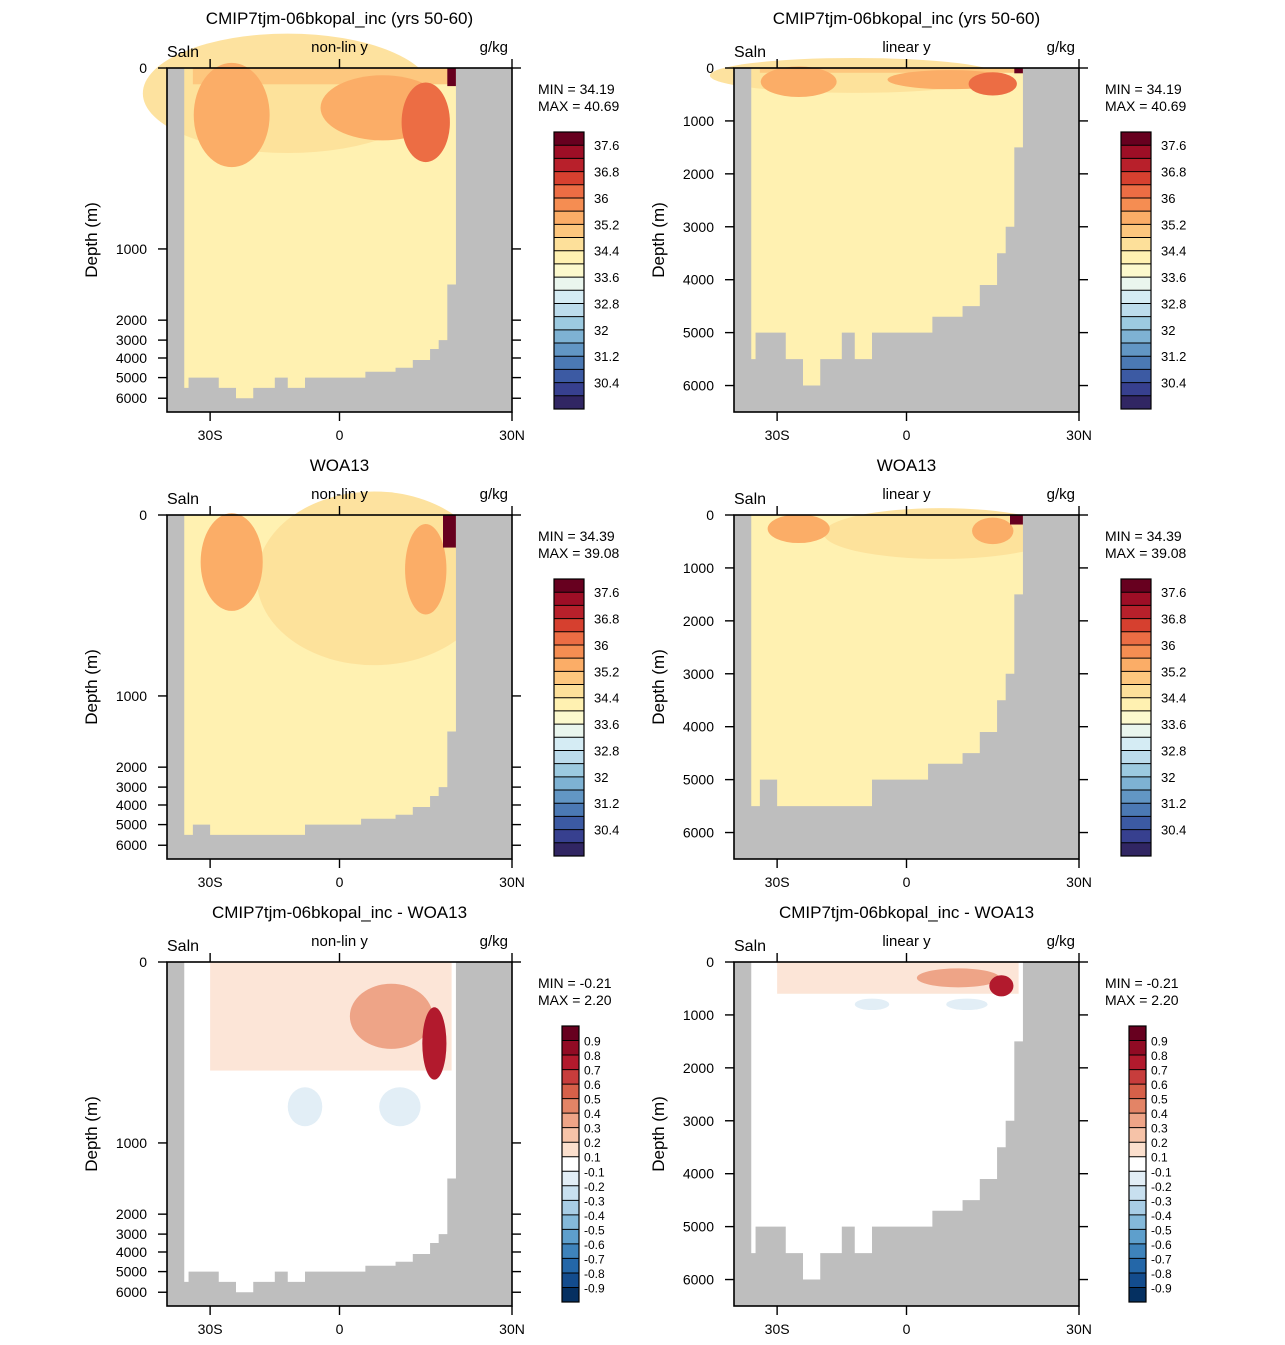 The width and height of the screenshot is (1285, 1345). What do you see at coordinates (1173, 619) in the screenshot?
I see `colorbar-label: 36.8` at bounding box center [1173, 619].